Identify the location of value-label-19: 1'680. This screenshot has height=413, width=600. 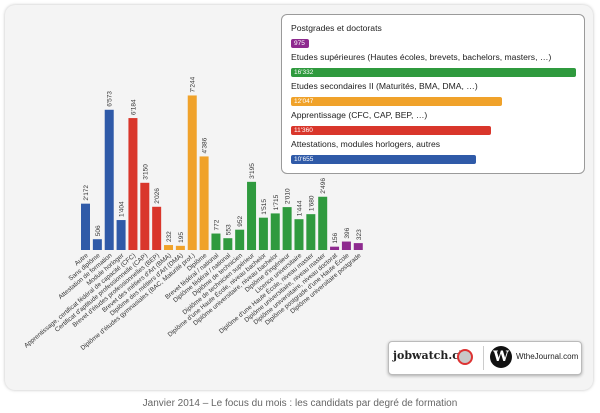
(311, 203).